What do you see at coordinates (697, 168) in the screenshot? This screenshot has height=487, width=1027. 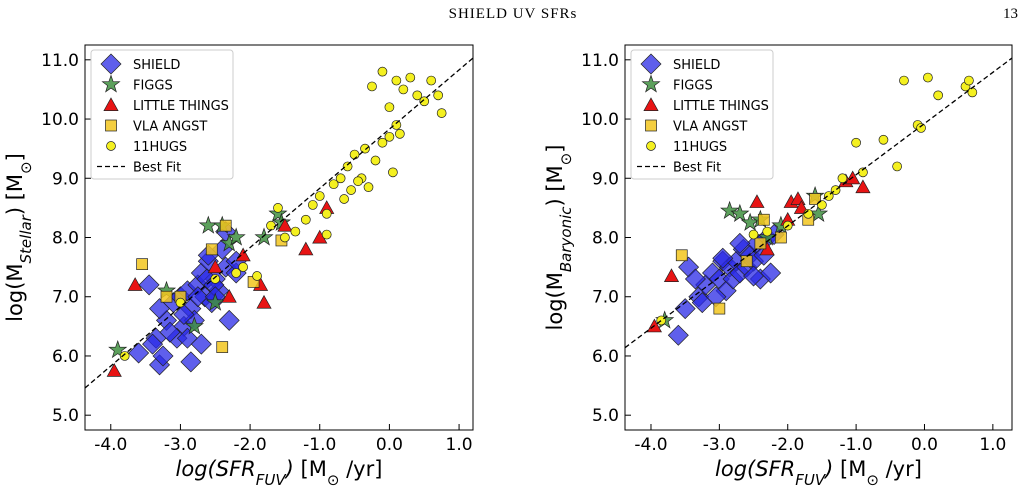 I see `legend-label: Best Fit` at bounding box center [697, 168].